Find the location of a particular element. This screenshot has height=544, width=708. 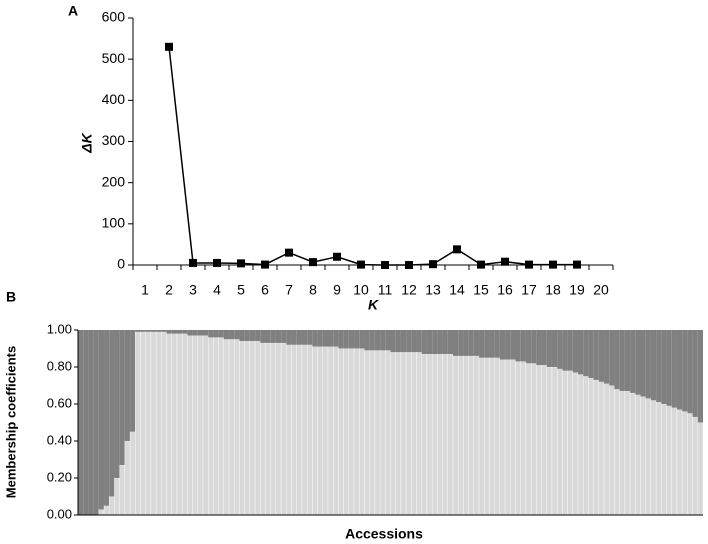

x-tick-label: 17 is located at coordinates (529, 290).